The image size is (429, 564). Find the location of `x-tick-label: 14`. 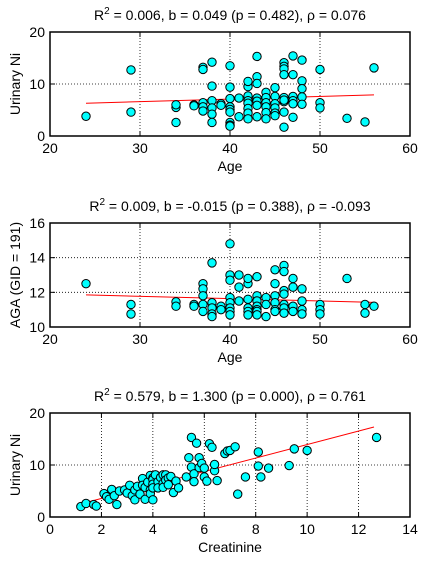

x-tick-label: 14 is located at coordinates (410, 529).